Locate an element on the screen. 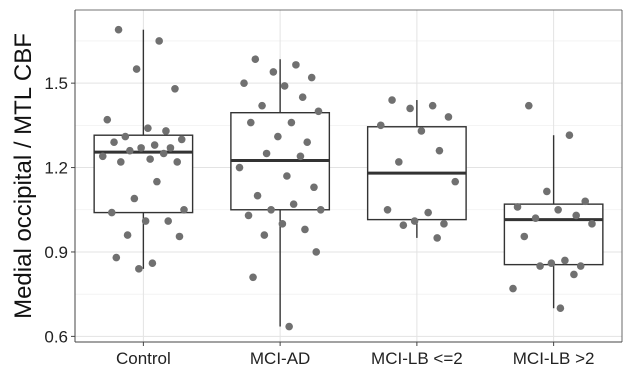 The height and width of the screenshot is (367, 625). y-tick-label: 0.9 is located at coordinates (56, 252).